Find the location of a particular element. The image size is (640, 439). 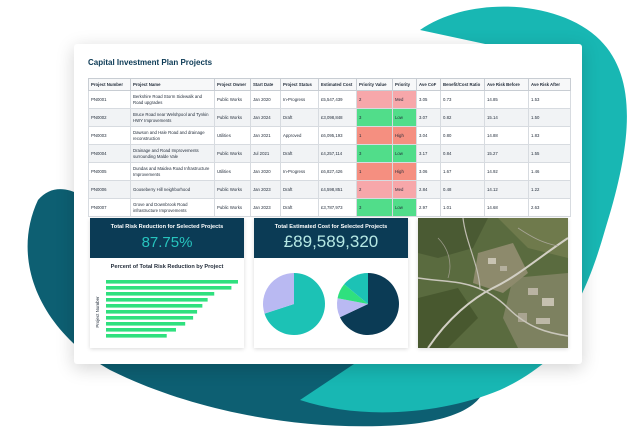

cell-cost: £6,827,426 is located at coordinates (337, 171).